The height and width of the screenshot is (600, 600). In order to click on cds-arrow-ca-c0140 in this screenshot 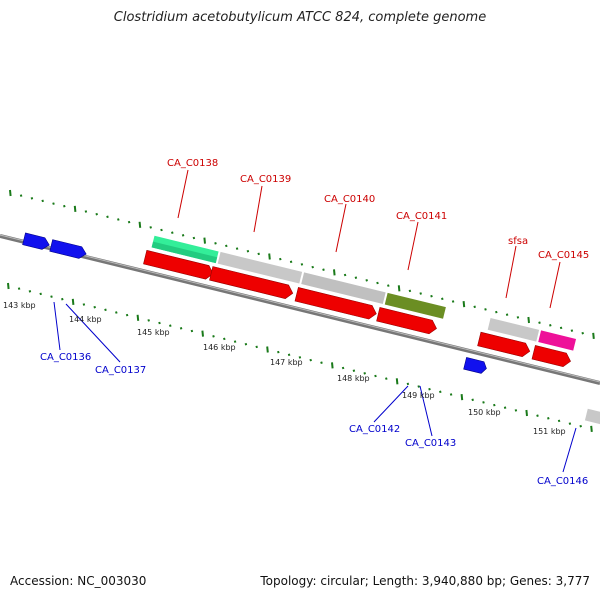, I will do `click(336, 303)`.